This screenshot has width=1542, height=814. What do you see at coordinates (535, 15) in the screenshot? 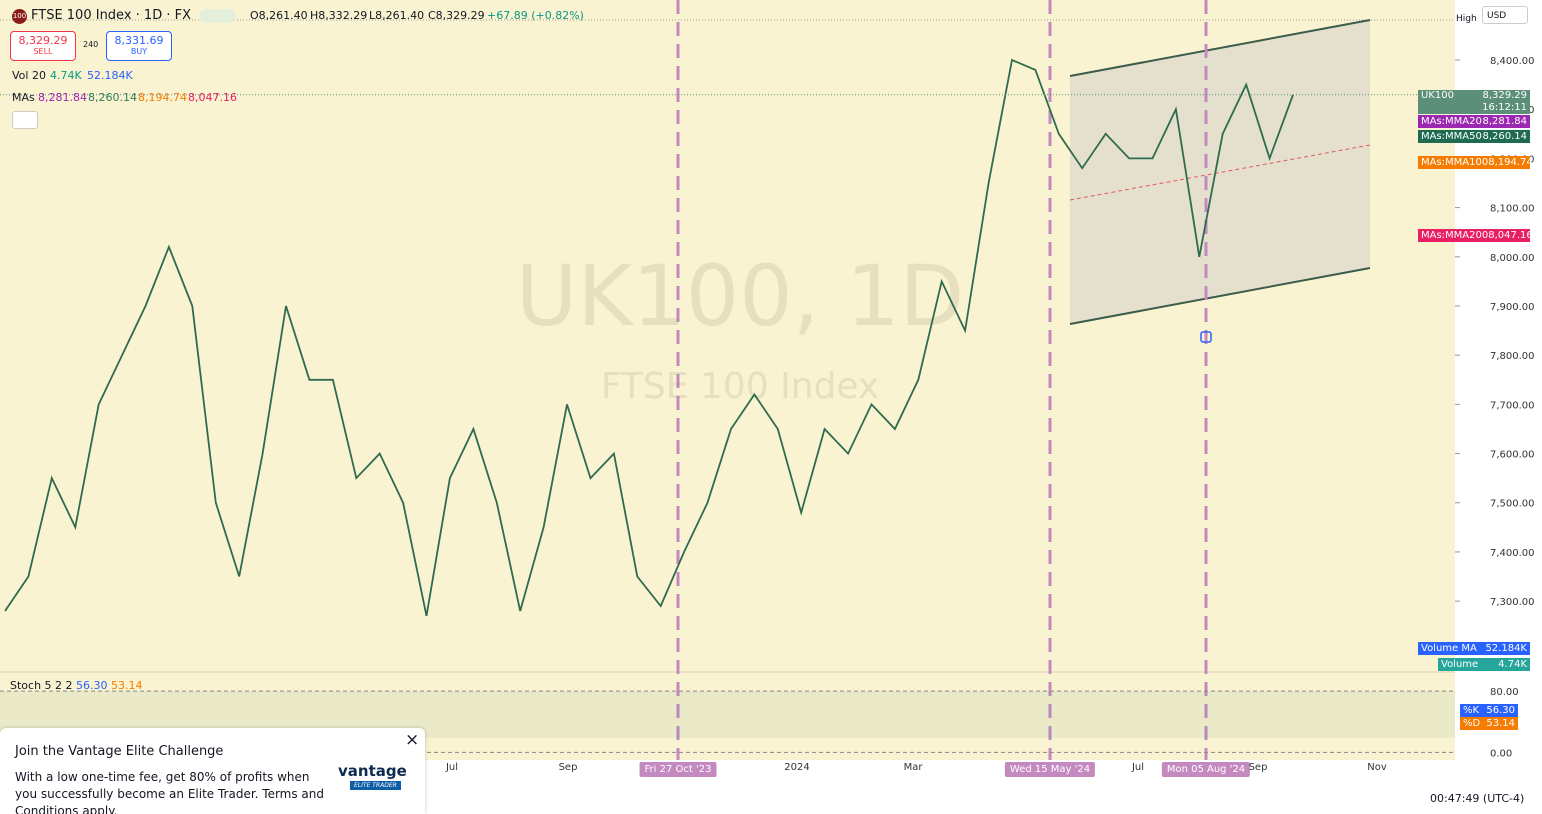
I see `ohlc-change: +67.89 (+0.82%)` at bounding box center [535, 15].